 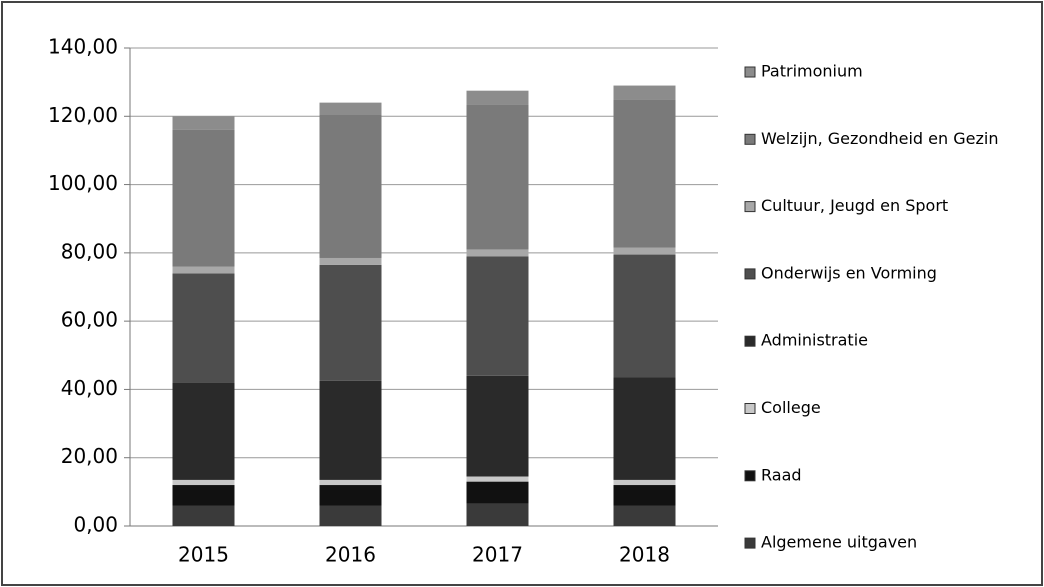 I want to click on y-tick-label: 120,00, so click(x=83, y=115).